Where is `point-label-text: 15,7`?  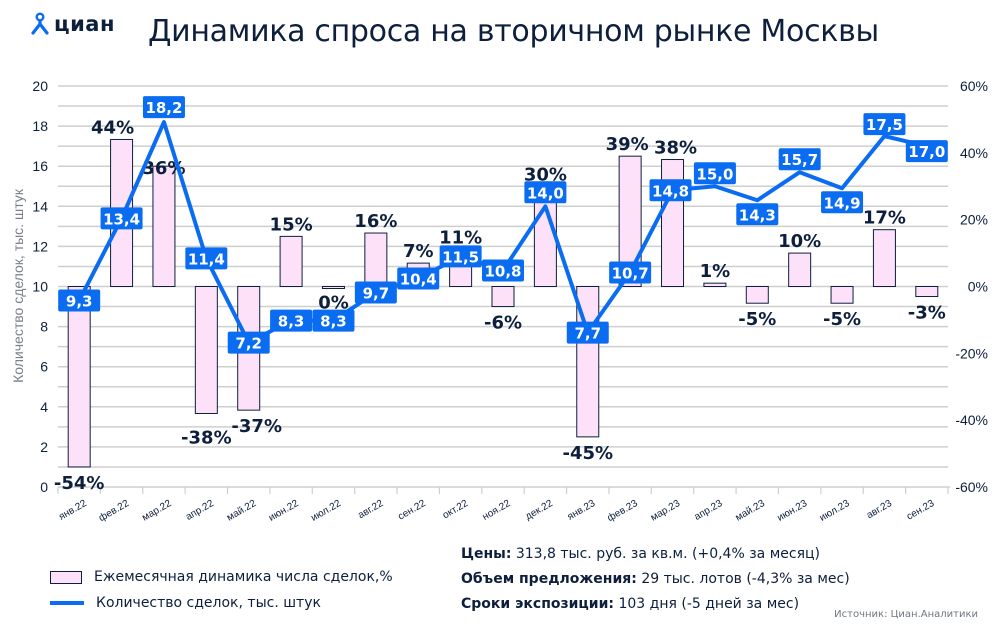 point-label-text: 15,7 is located at coordinates (799, 160).